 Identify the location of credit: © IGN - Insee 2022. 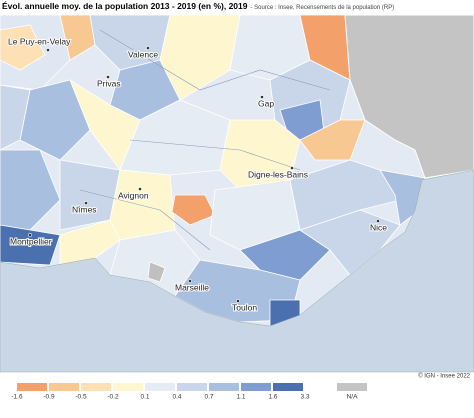
(444, 376).